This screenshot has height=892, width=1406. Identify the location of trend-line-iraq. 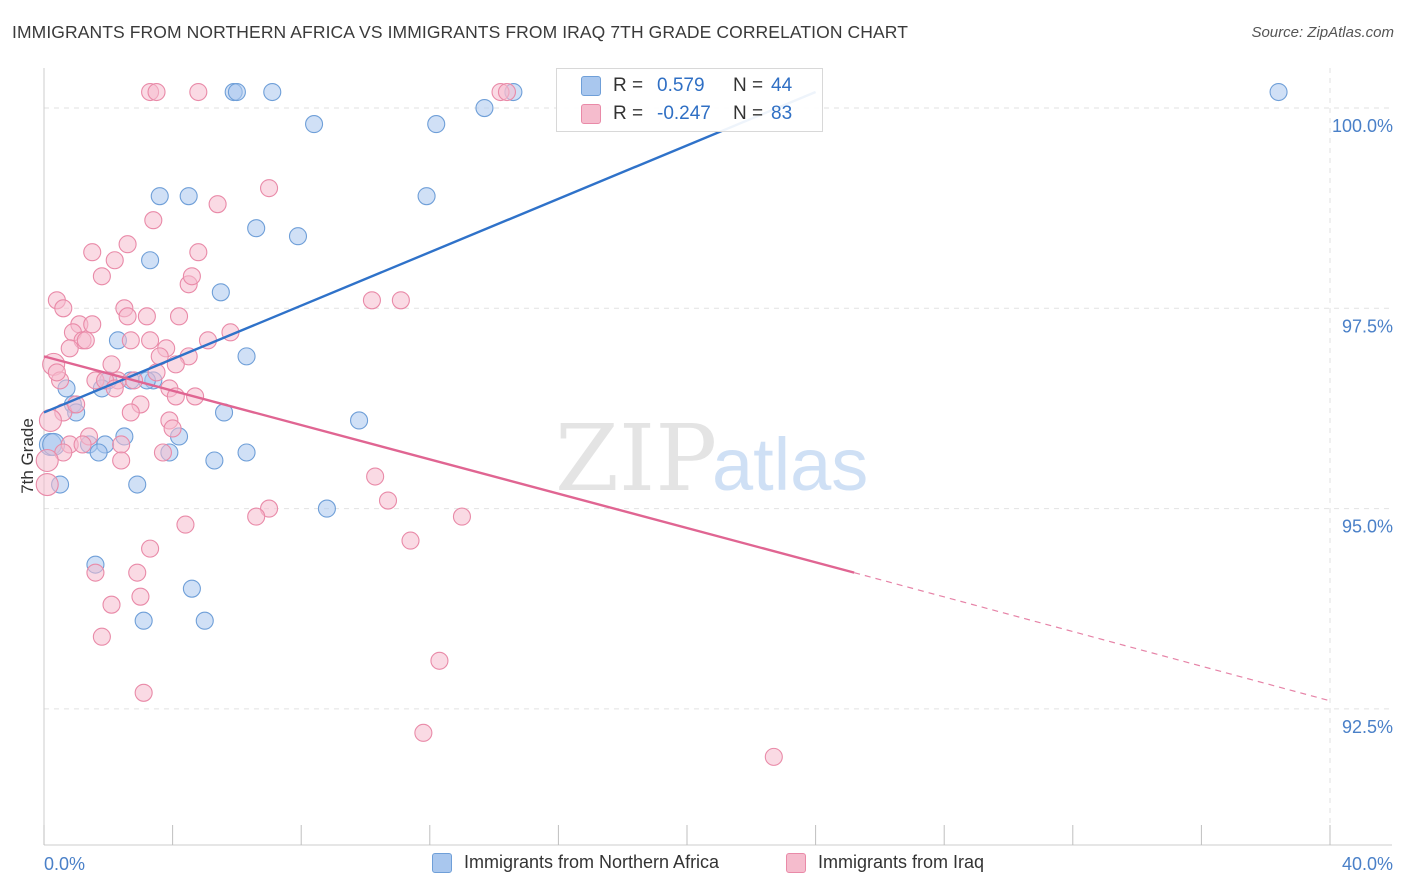
(449, 464).